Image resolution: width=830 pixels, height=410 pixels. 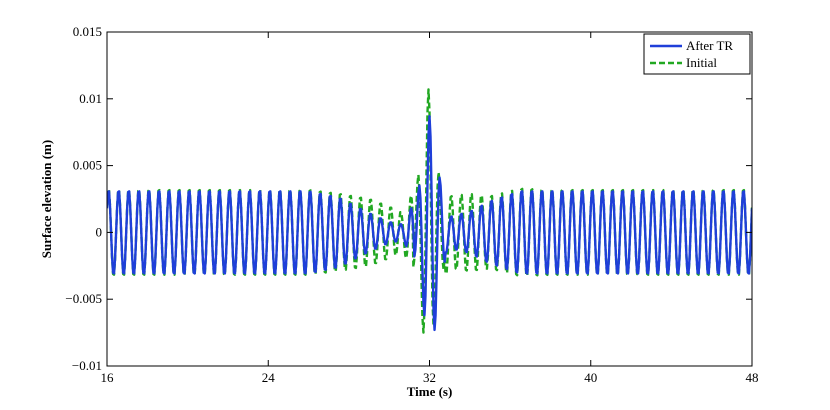 I want to click on x-tick-label: 24, so click(x=269, y=377).